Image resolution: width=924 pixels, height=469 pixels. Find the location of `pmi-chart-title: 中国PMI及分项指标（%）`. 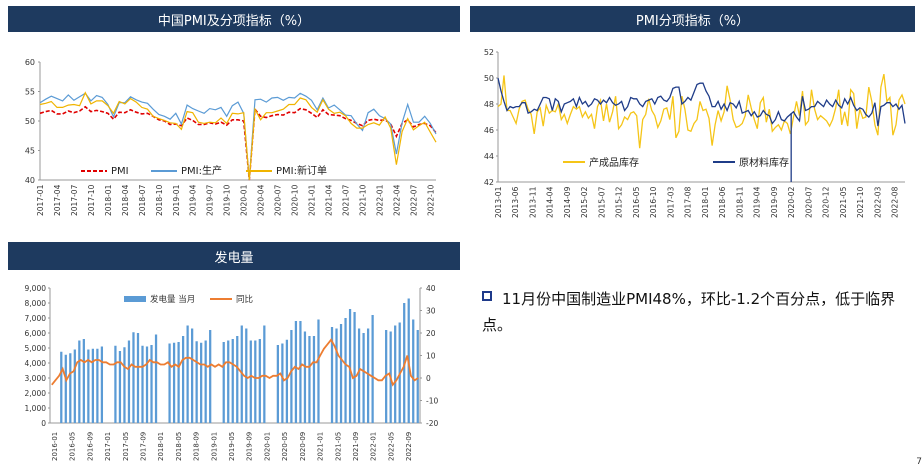

pmi-chart-title: 中国PMI及分项指标（%） is located at coordinates (234, 21).